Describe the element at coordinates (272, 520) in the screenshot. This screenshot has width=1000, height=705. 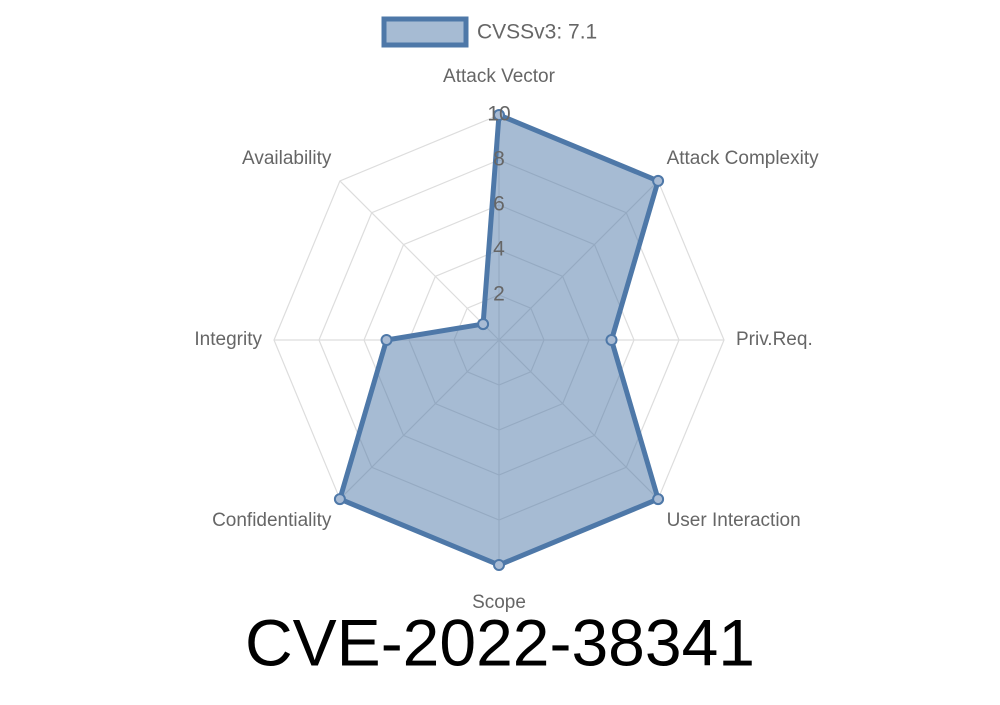
I see `axis-label: Confidentiality` at that location.